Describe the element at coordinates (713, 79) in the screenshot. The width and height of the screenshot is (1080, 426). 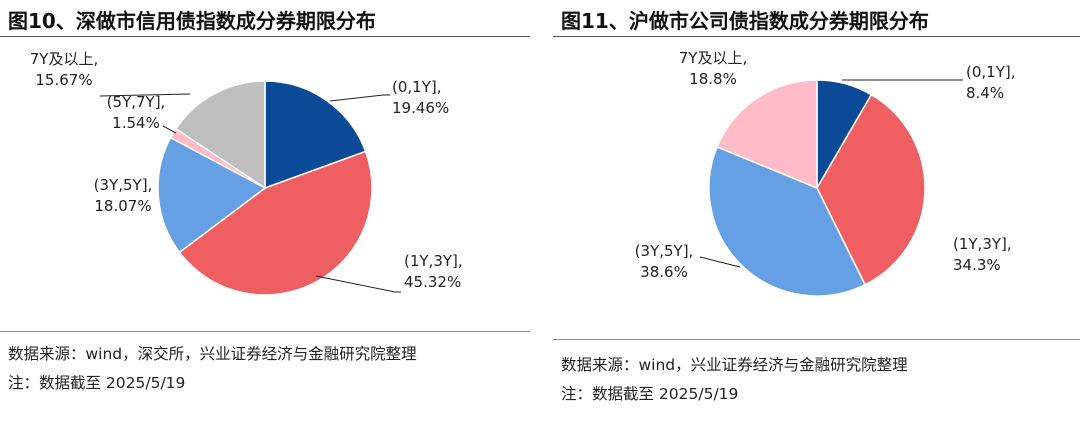
I see `slice-value-label: 18.8%` at that location.